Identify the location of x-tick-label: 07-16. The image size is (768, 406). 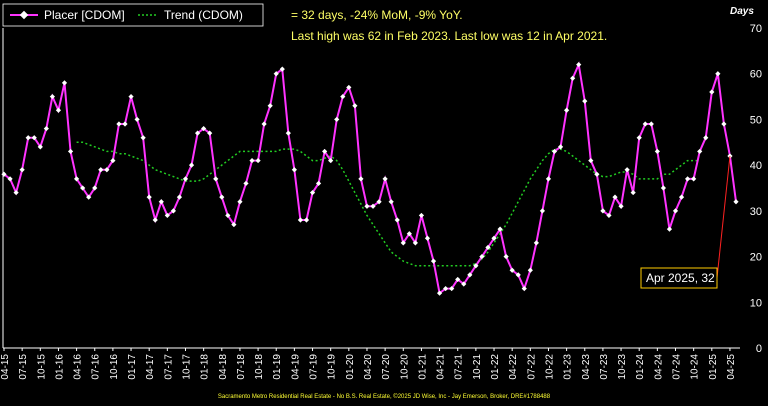
(96, 367).